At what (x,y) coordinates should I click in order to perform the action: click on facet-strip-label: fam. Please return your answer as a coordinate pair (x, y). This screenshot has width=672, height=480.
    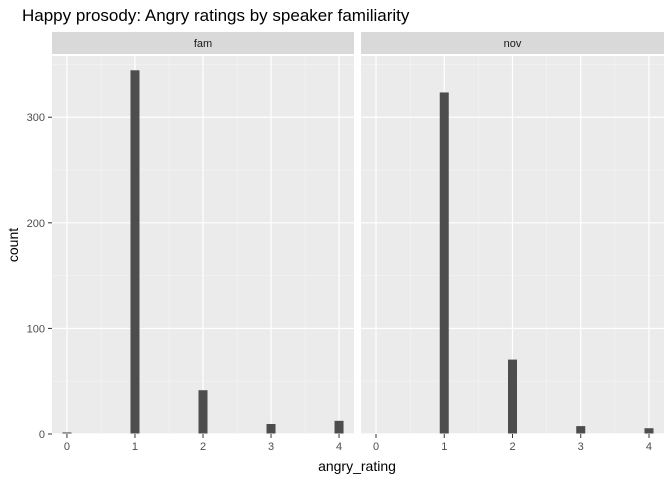
    Looking at the image, I should click on (203, 44).